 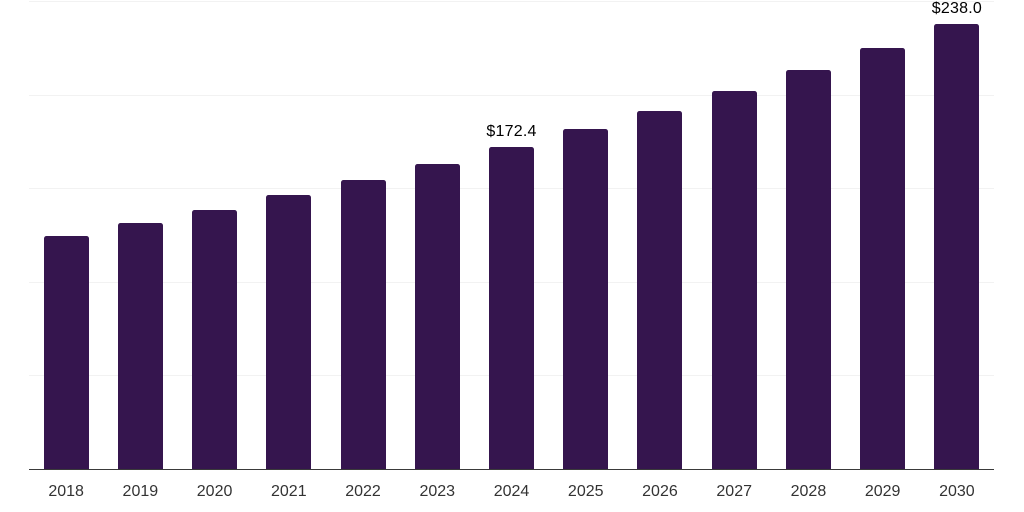 I want to click on x-tick-2018: 2018, so click(x=66, y=491).